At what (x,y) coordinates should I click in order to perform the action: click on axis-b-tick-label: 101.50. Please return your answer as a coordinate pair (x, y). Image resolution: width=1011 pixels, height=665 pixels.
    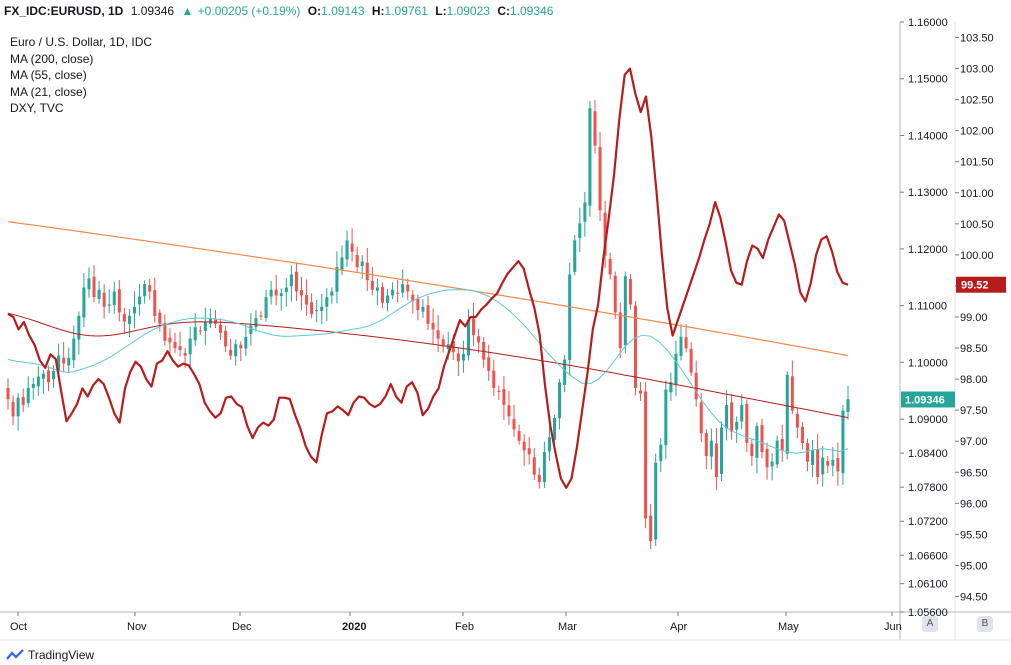
    Looking at the image, I should click on (977, 163).